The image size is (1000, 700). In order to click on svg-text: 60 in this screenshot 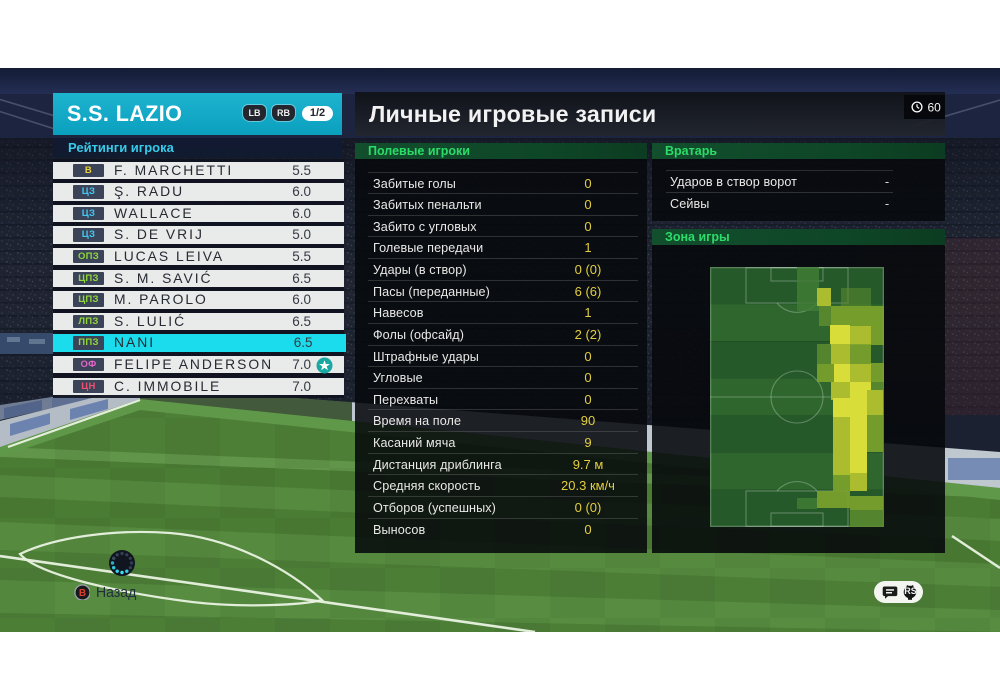, I will do `click(935, 108)`.